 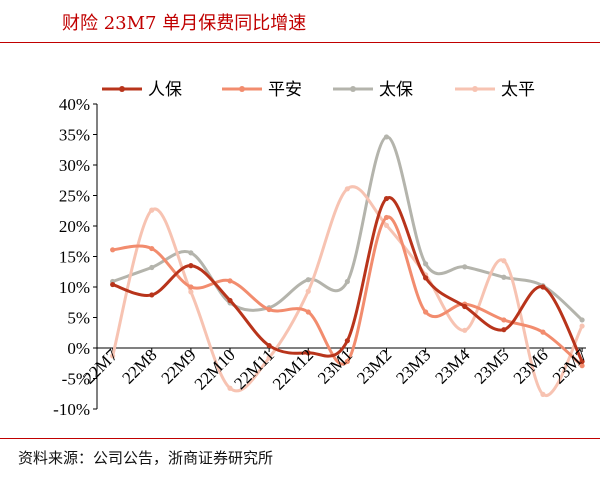 What do you see at coordinates (396, 90) in the screenshot?
I see `legend-label: 太保` at bounding box center [396, 90].